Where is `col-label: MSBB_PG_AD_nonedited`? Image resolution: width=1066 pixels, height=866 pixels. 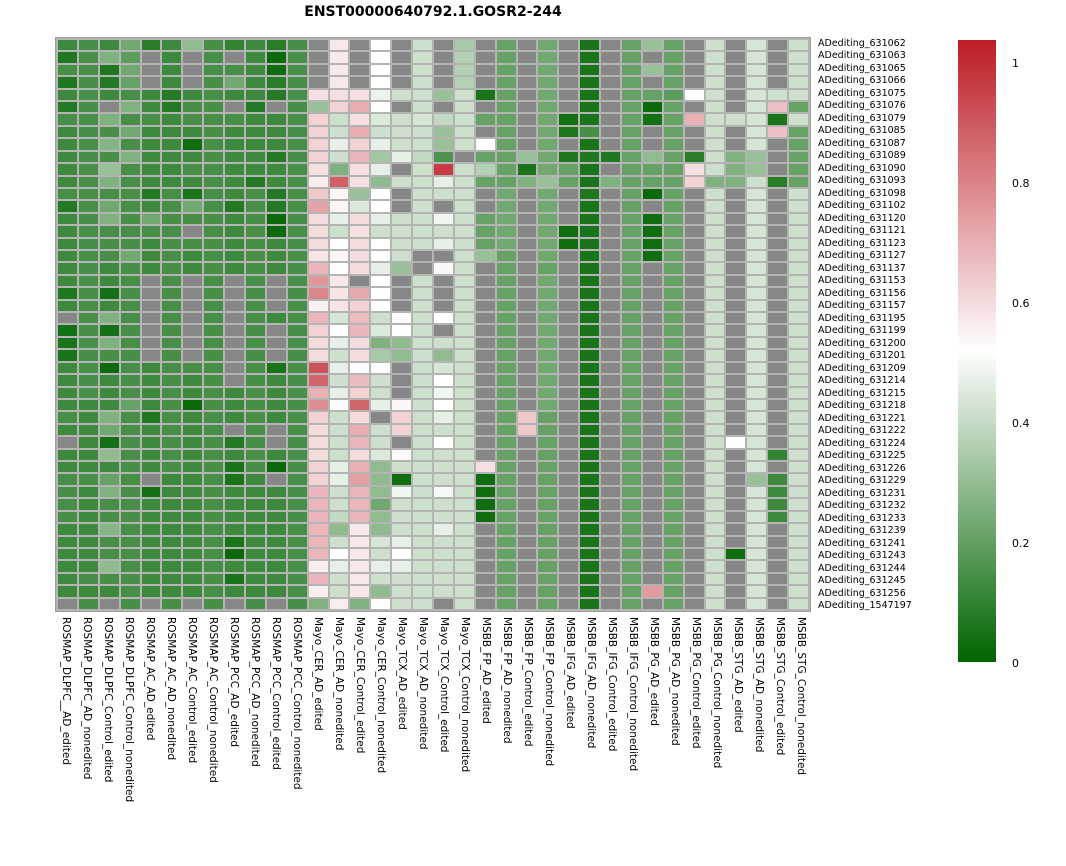 col-label: MSBB_PG_AD_nonedited is located at coordinates (675, 681).